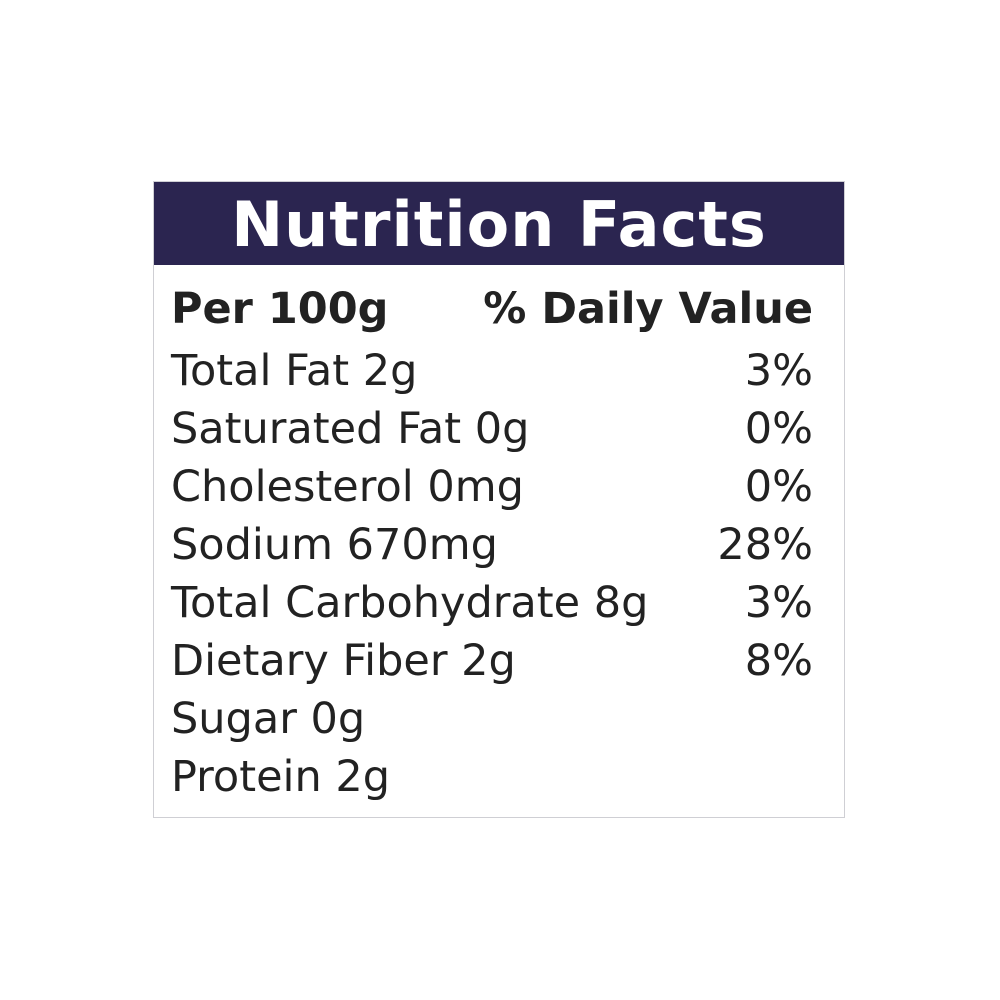 The height and width of the screenshot is (1000, 1000). I want to click on nutrient-row: Saturated Fat 0g 0%, so click(492, 429).